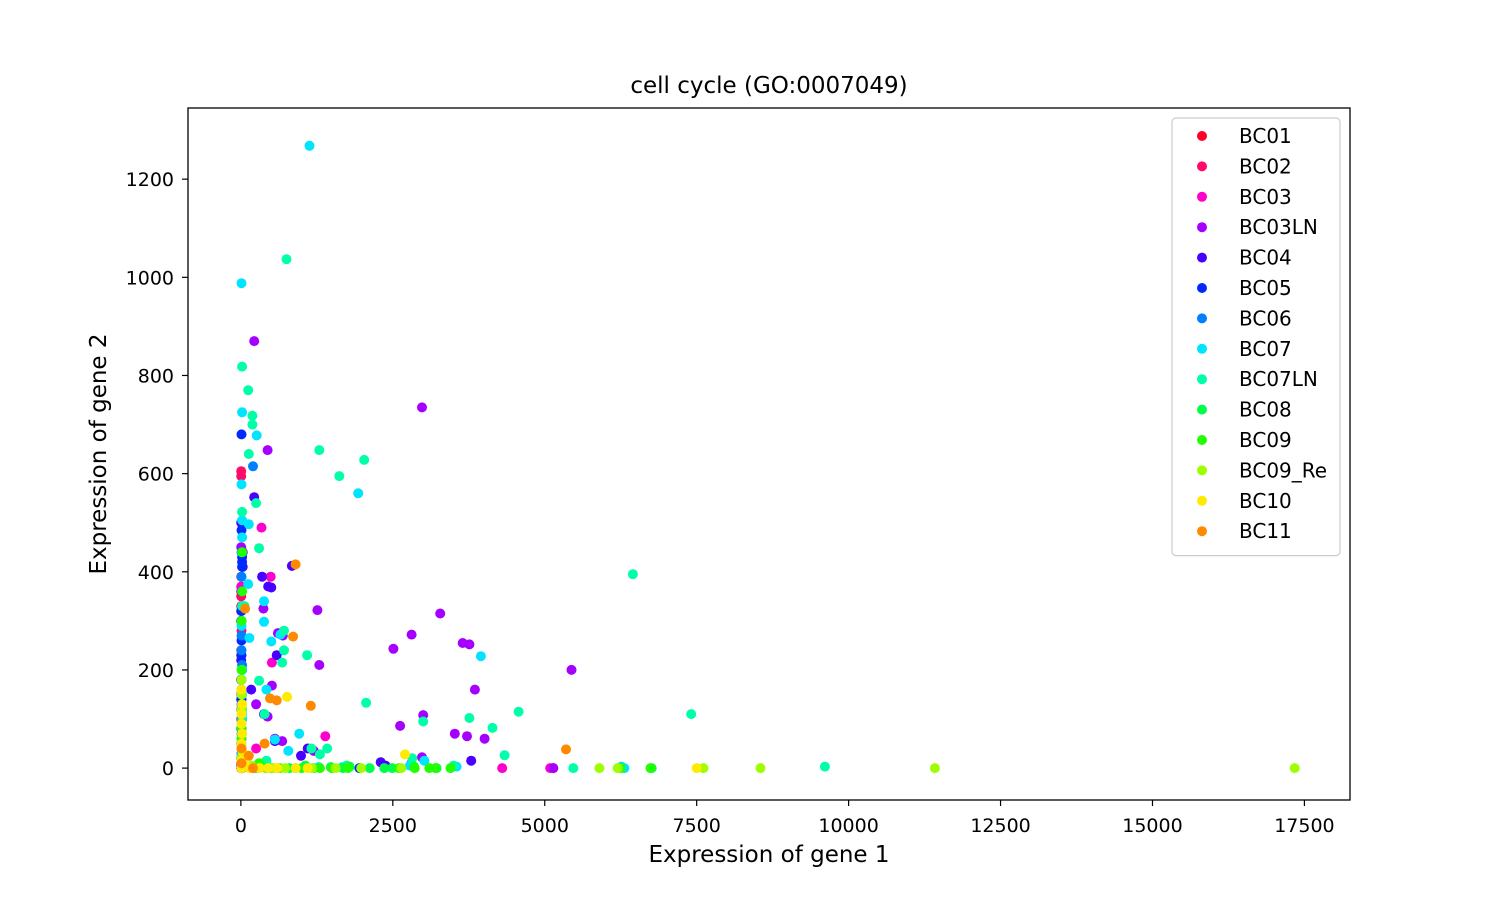  I want to click on x-tick-label: 12500, so click(1000, 826).